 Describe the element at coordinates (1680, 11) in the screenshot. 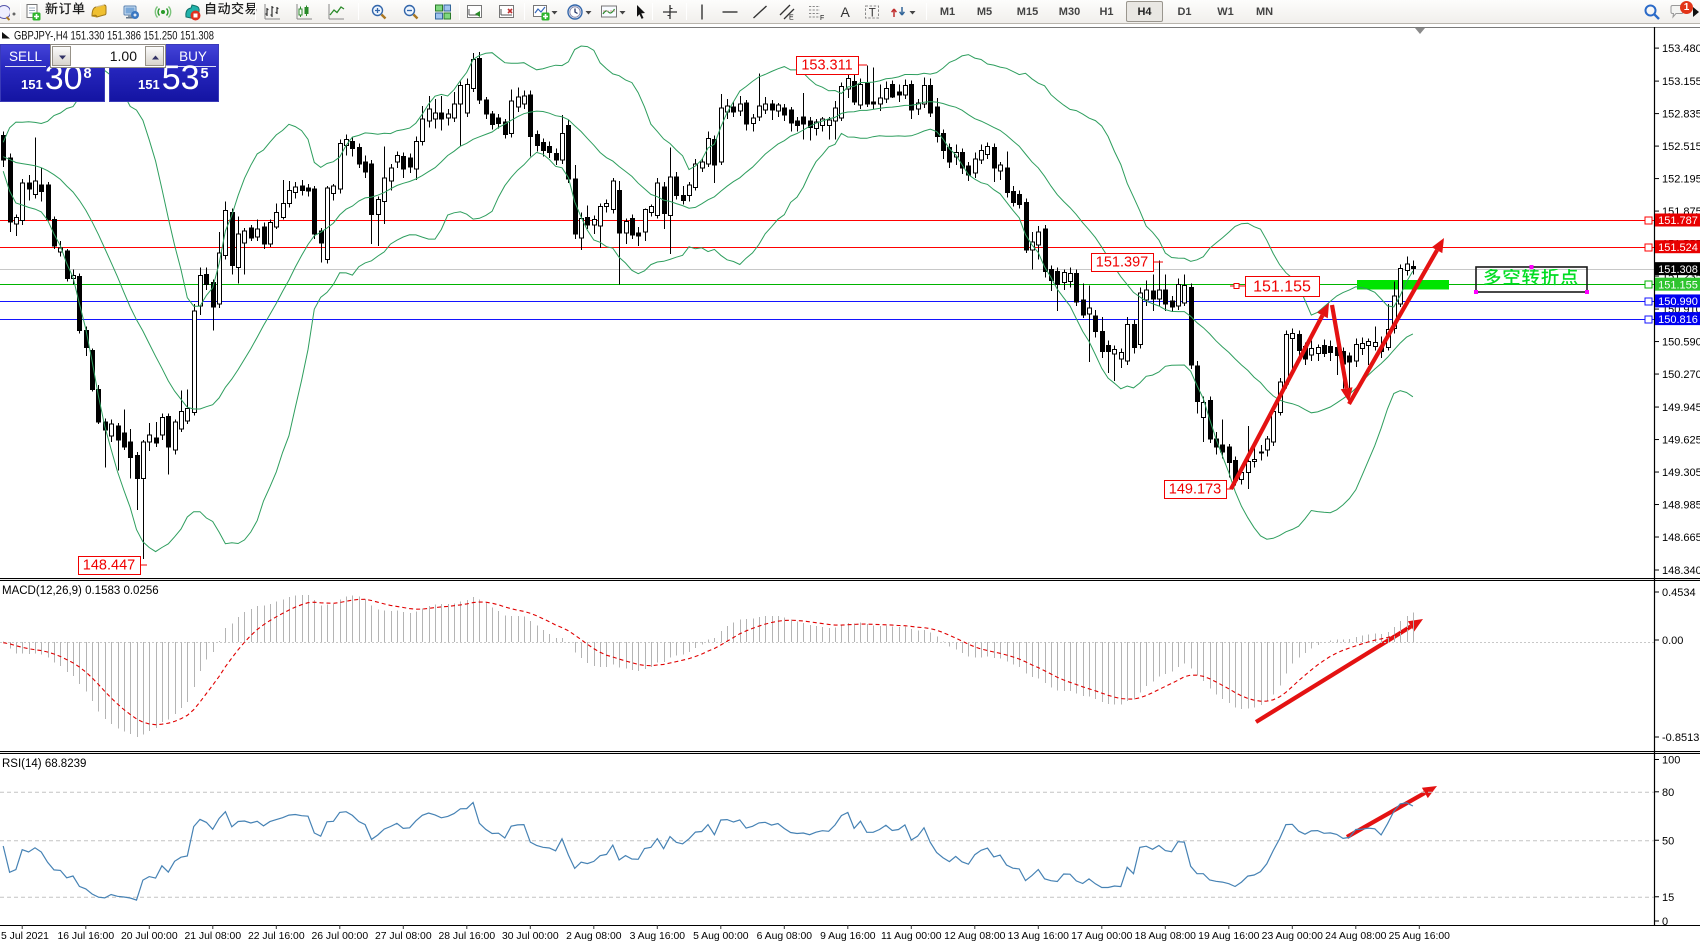

I see `chat-button: 1` at that location.